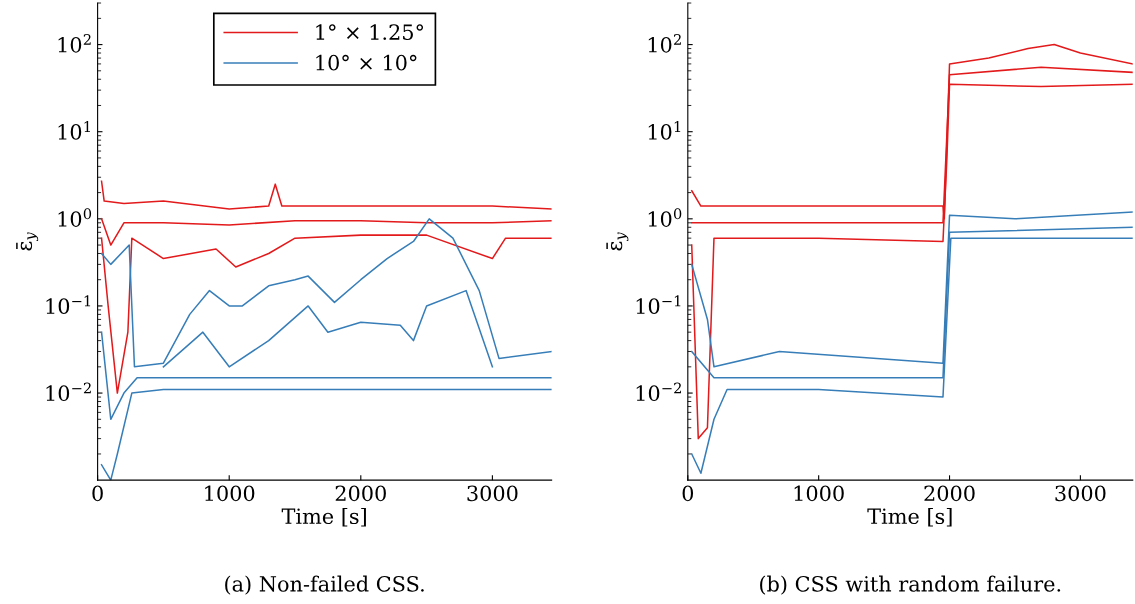  What do you see at coordinates (370, 32) in the screenshot?
I see `legend-label: 1° × 1.25°` at bounding box center [370, 32].